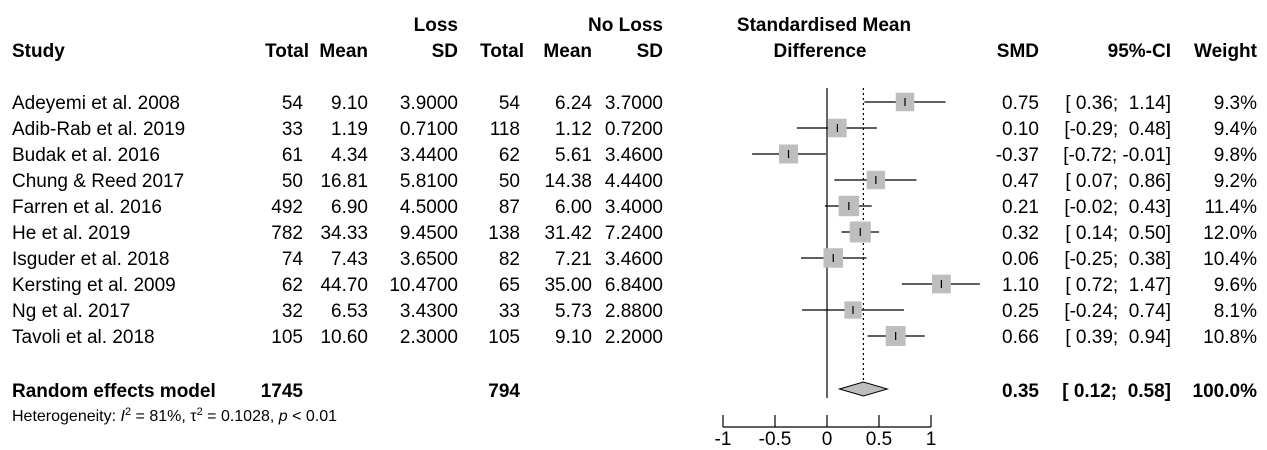 The image size is (1267, 450). I want to click on total-no-loss: 62, so click(509, 155).